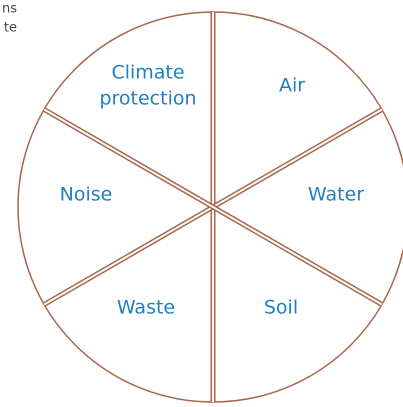 This screenshot has height=407, width=403. Describe the element at coordinates (147, 73) in the screenshot. I see `segment-label: Climate` at that location.